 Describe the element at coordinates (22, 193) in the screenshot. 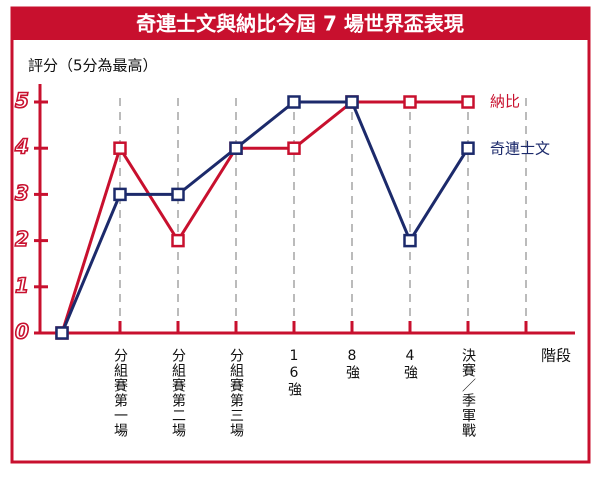

I see `y-tick-label: 3` at that location.